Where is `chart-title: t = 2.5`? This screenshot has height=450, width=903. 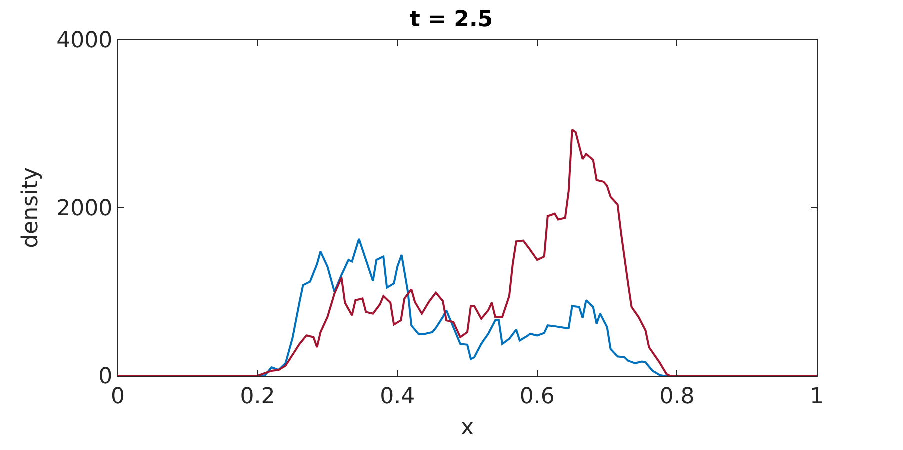
chart-title: t = 2.5 is located at coordinates (452, 20).